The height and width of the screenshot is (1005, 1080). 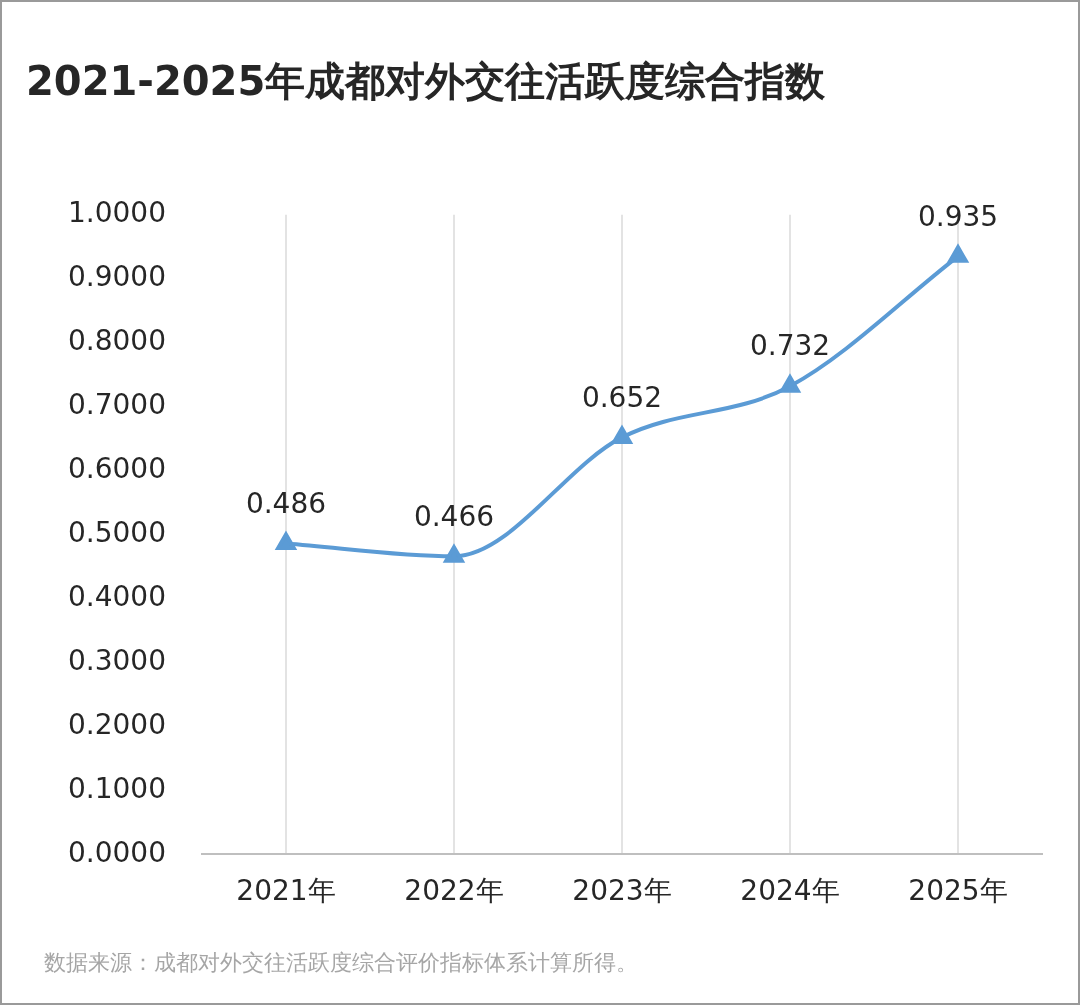 What do you see at coordinates (622, 891) in the screenshot?
I see `x-tick-label: 2023年` at bounding box center [622, 891].